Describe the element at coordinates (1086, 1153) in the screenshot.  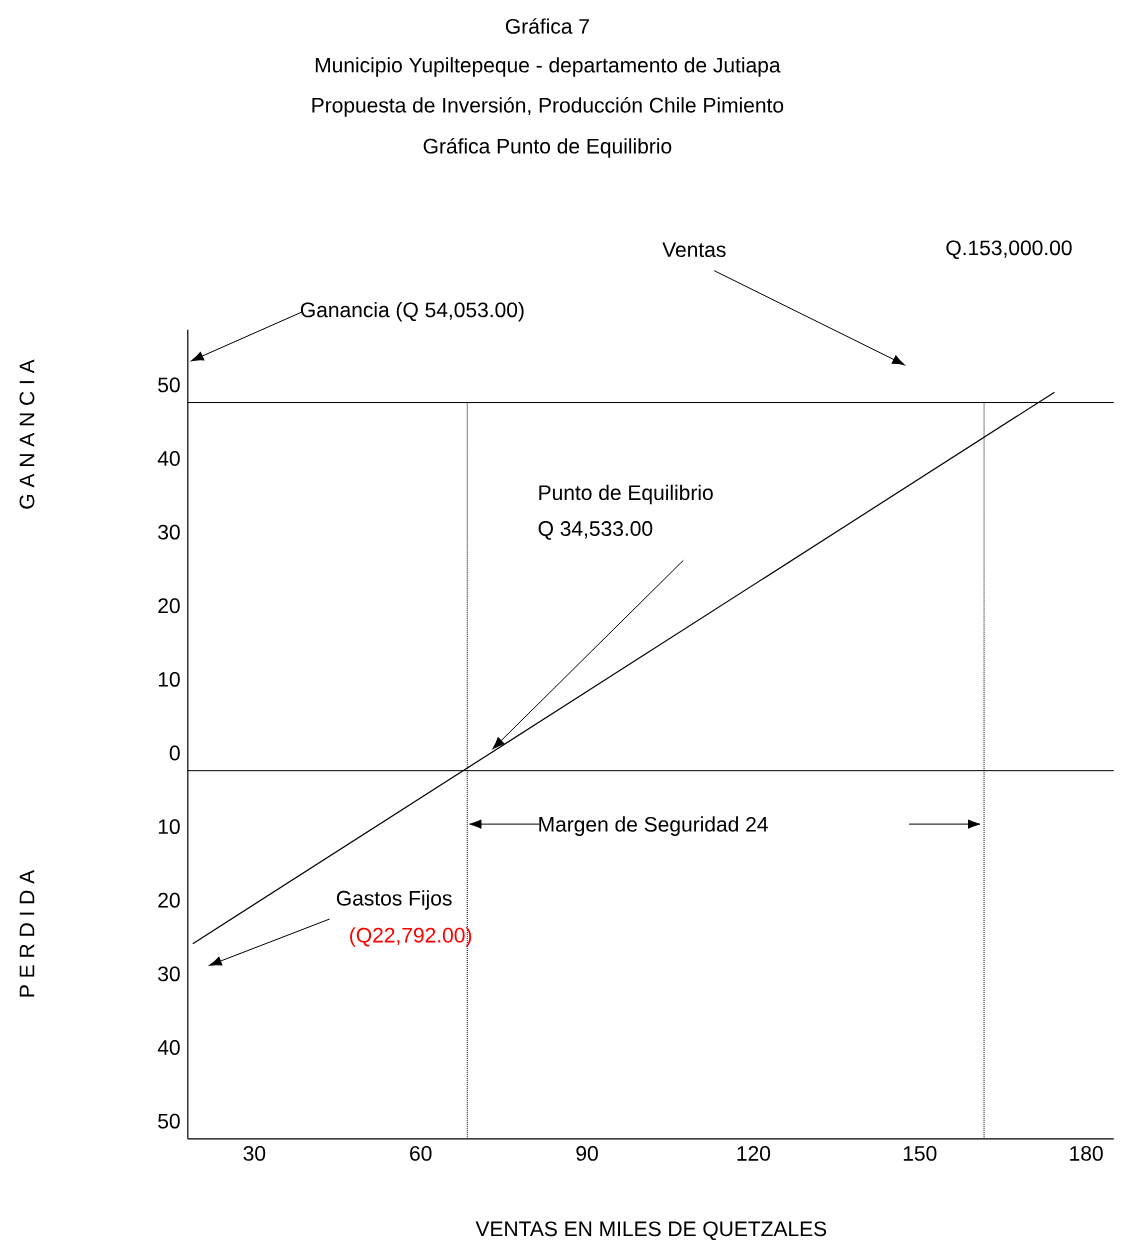
I see `x-tick-label: 180` at that location.